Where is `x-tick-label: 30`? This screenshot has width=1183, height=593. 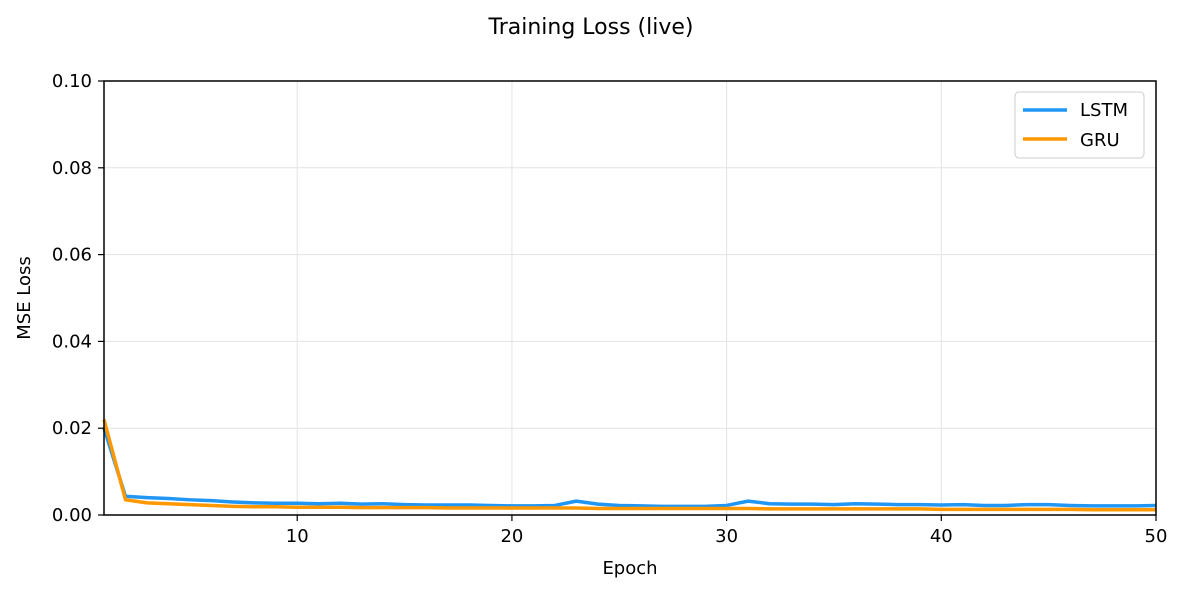
x-tick-label: 30 is located at coordinates (726, 536).